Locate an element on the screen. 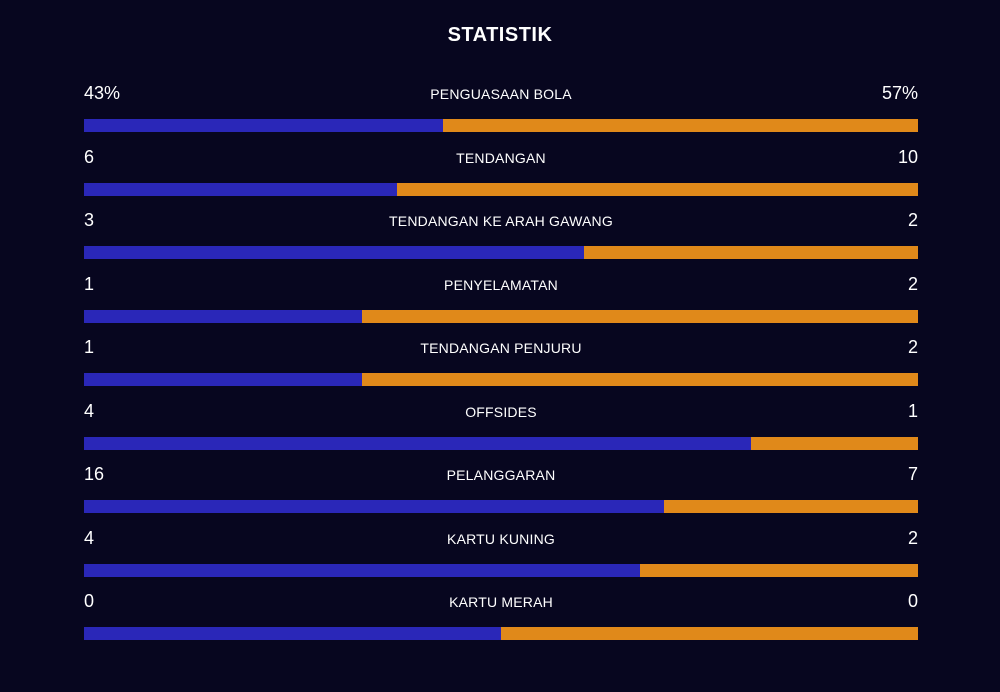  home-value: 43% is located at coordinates (102, 93).